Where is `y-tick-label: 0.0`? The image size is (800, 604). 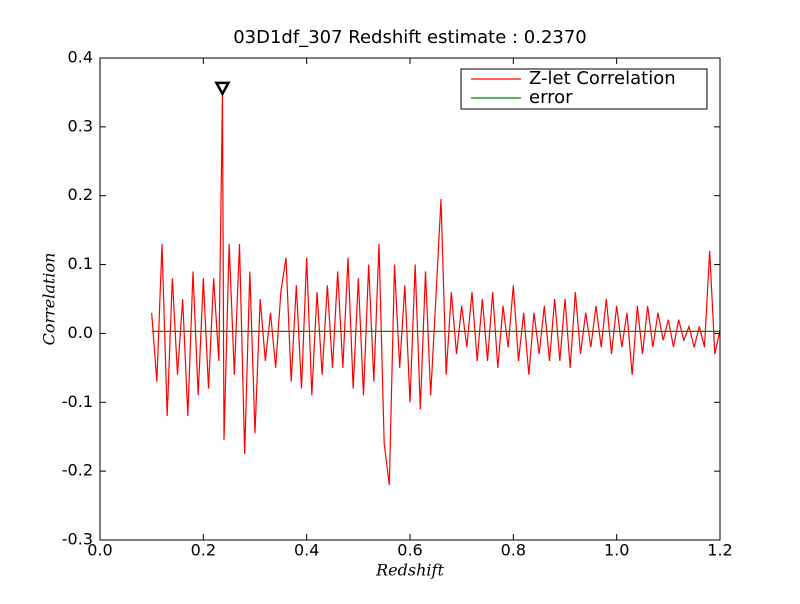
y-tick-label: 0.0 is located at coordinates (80, 332).